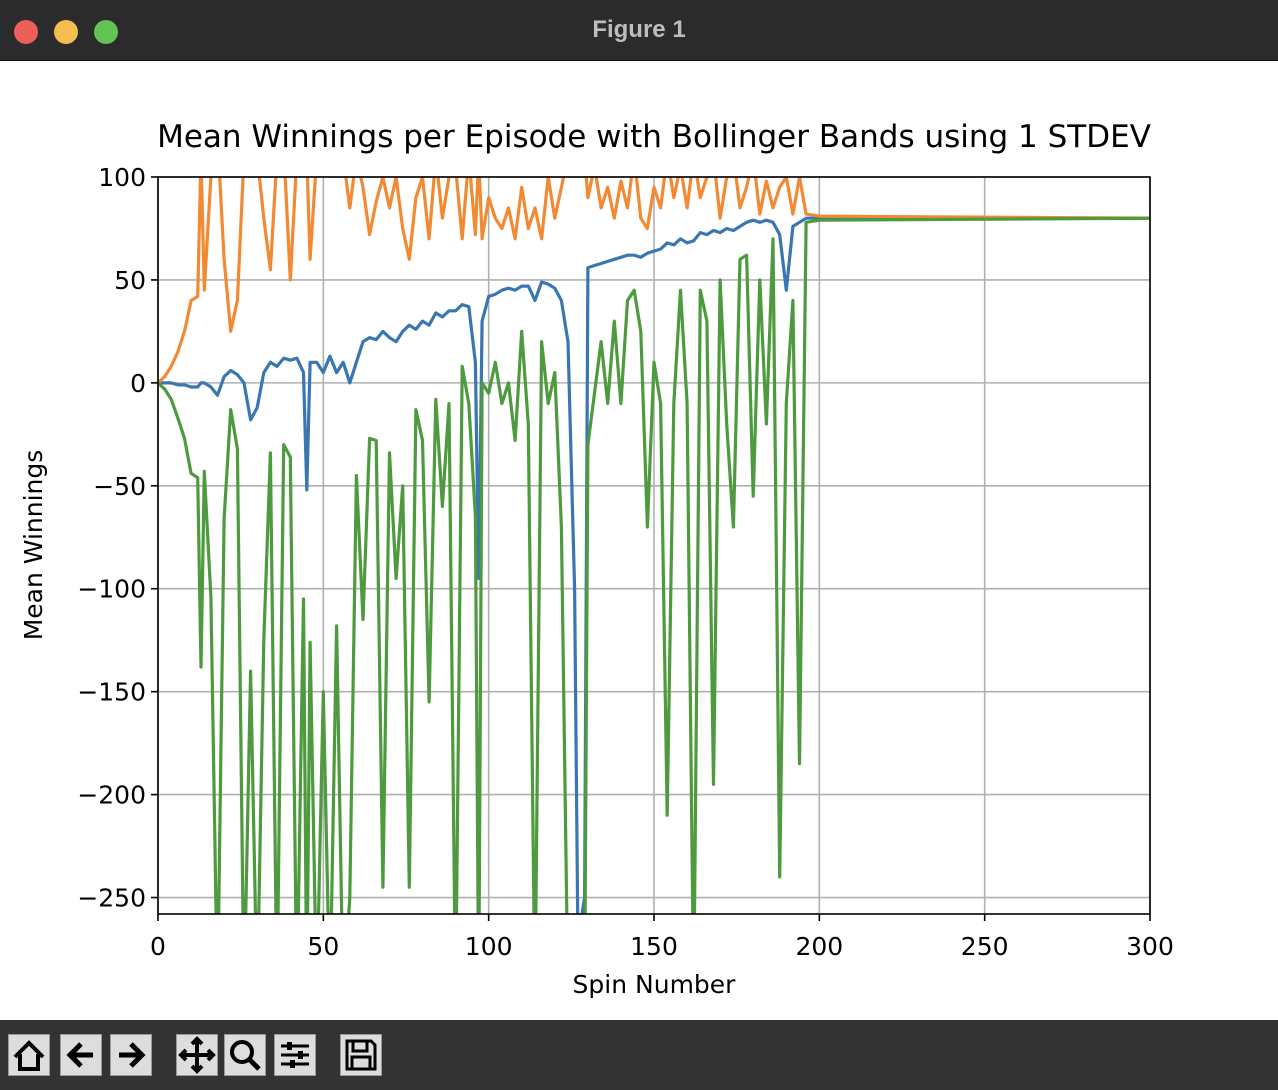 The width and height of the screenshot is (1278, 1090). What do you see at coordinates (66, 32) in the screenshot?
I see `minimize-button` at bounding box center [66, 32].